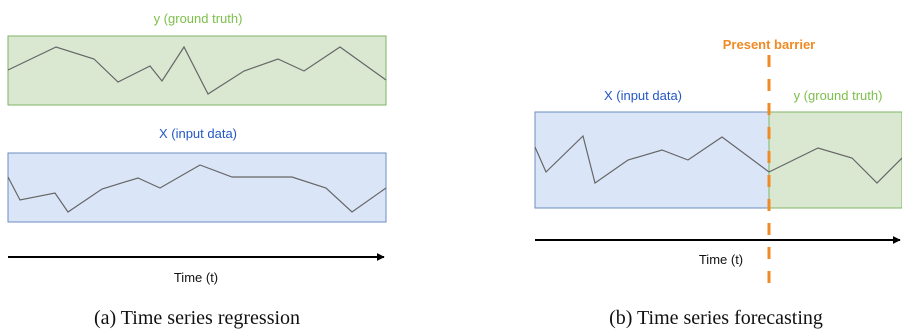  Describe the element at coordinates (835, 165) in the screenshot. I see `ground-truth-series-b` at that location.